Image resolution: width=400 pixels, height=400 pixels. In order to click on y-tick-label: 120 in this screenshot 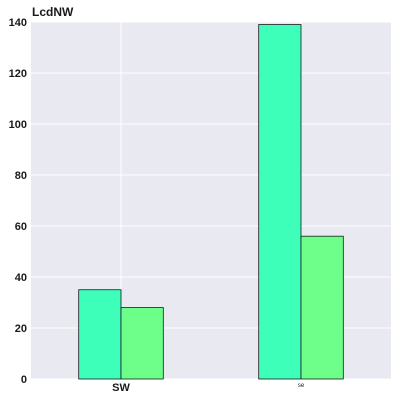, I will do `click(18, 74)`.